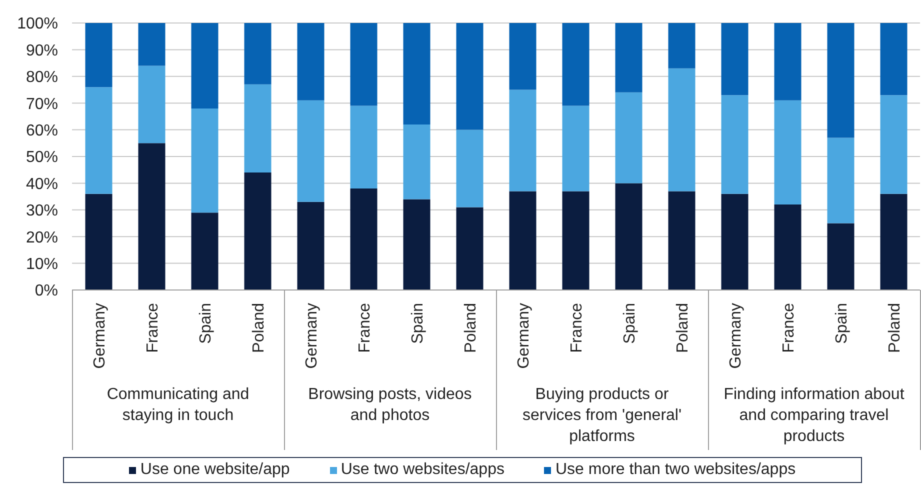 The height and width of the screenshot is (485, 921). What do you see at coordinates (178, 405) in the screenshot?
I see `x-axis-title: Communicating and staying in touch` at bounding box center [178, 405].